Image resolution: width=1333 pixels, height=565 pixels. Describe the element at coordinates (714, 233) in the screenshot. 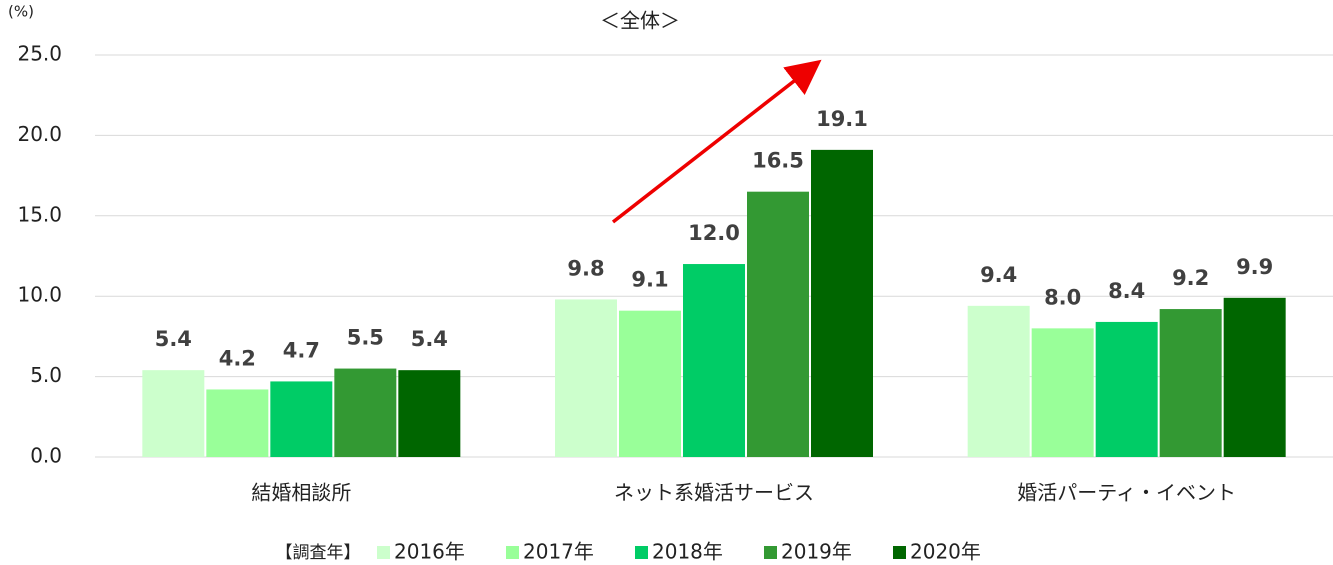

I see `value-label: 12.0` at that location.